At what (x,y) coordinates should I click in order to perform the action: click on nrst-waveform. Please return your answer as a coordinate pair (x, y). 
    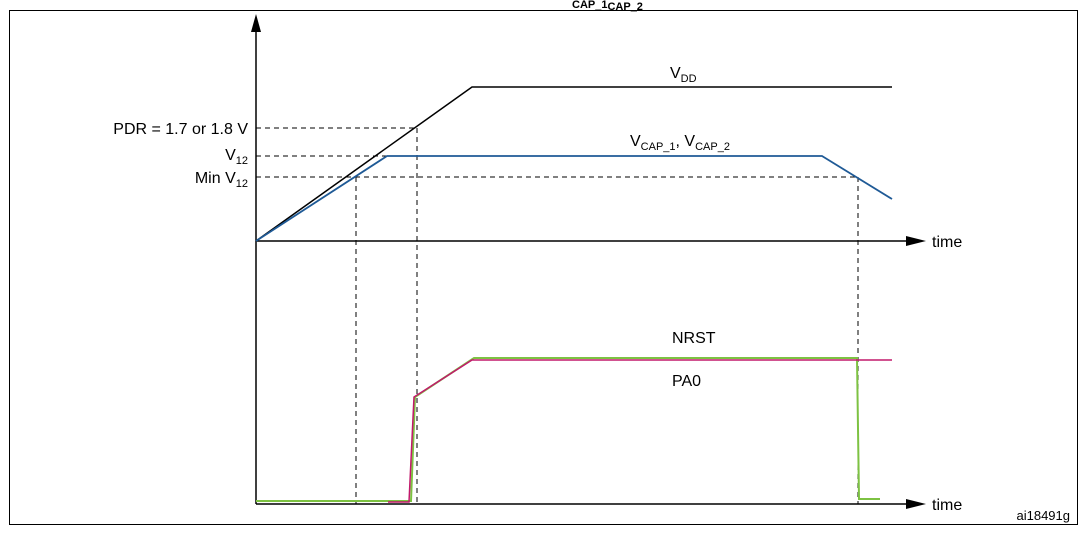
    Looking at the image, I should click on (640, 431).